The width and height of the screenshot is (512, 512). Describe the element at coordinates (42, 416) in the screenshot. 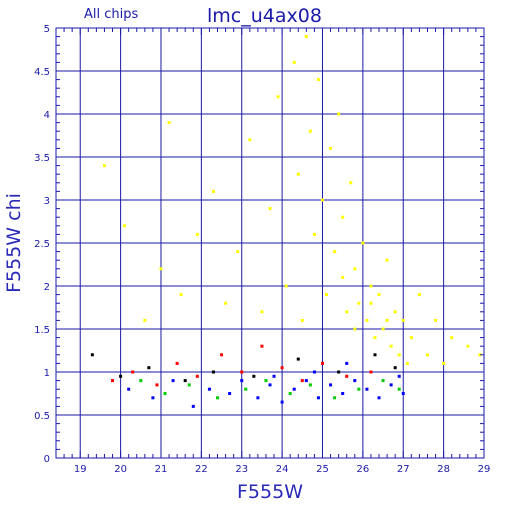

I see `y-tick-label: 0.5` at that location.